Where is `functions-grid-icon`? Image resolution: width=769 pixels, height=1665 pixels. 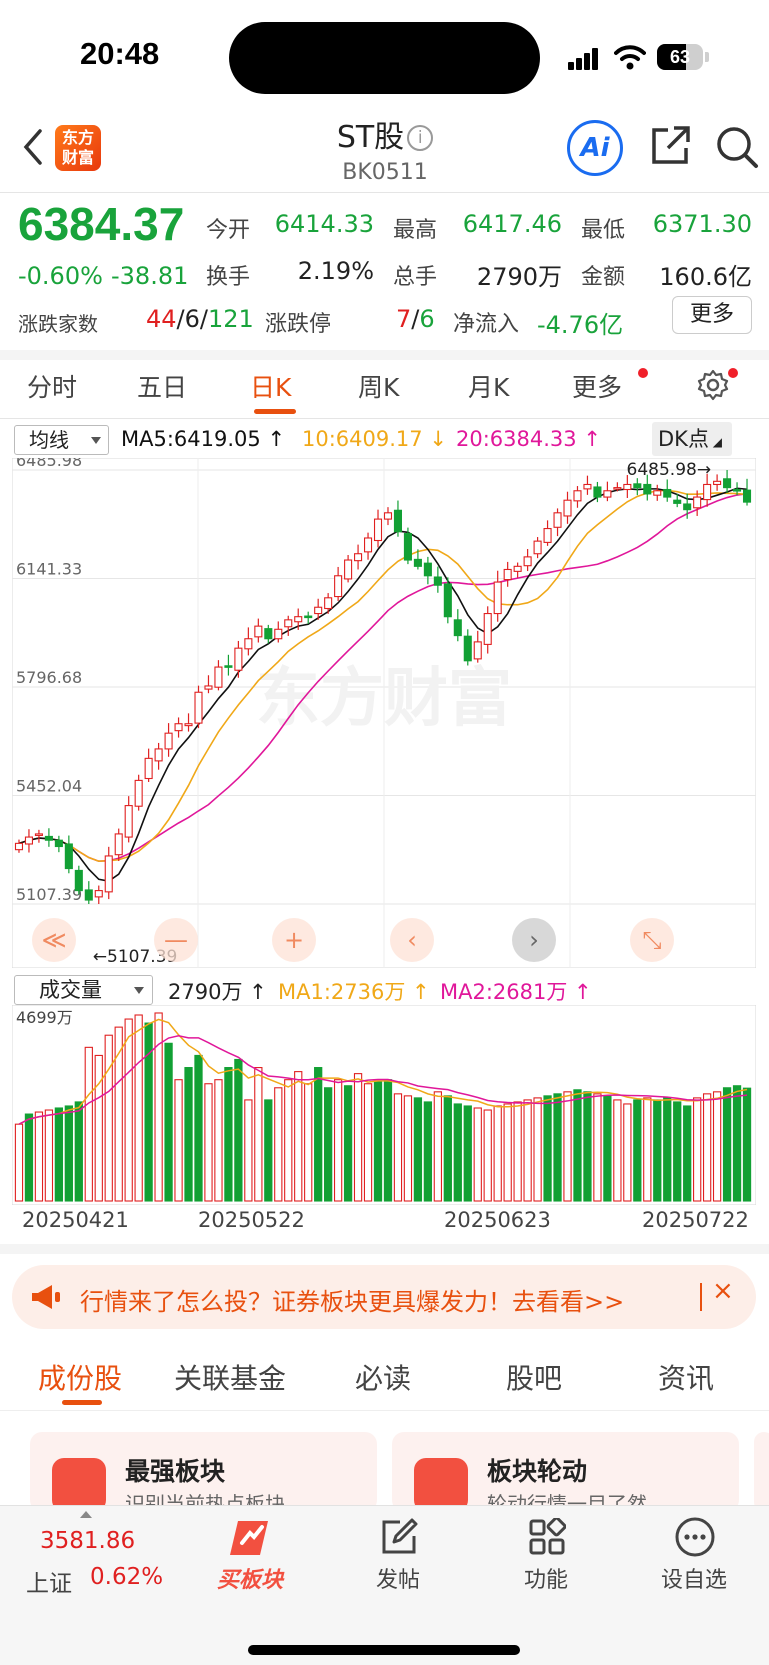
functions-grid-icon is located at coordinates (547, 1537).